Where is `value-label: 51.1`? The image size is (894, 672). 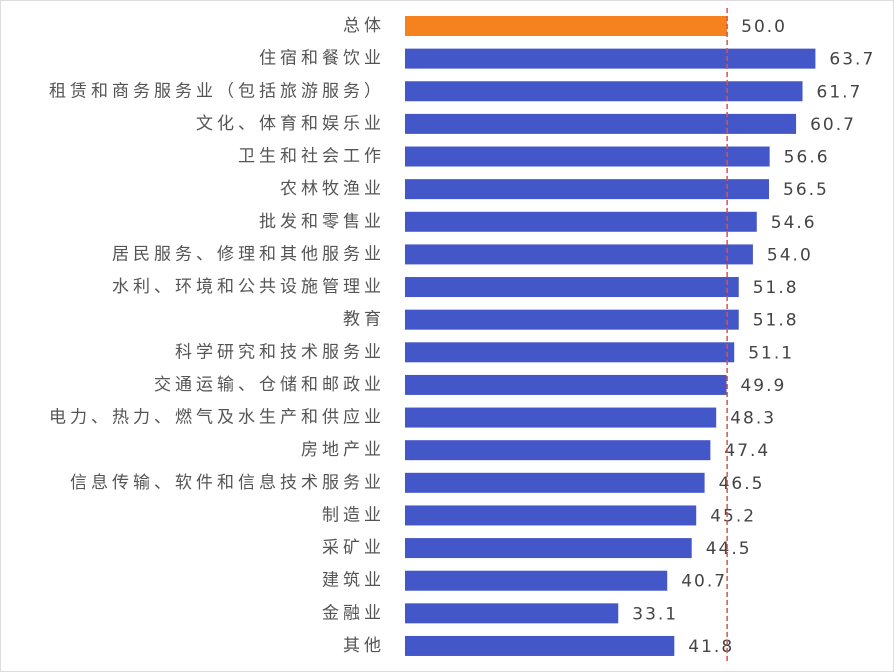
value-label: 51.1 is located at coordinates (771, 353).